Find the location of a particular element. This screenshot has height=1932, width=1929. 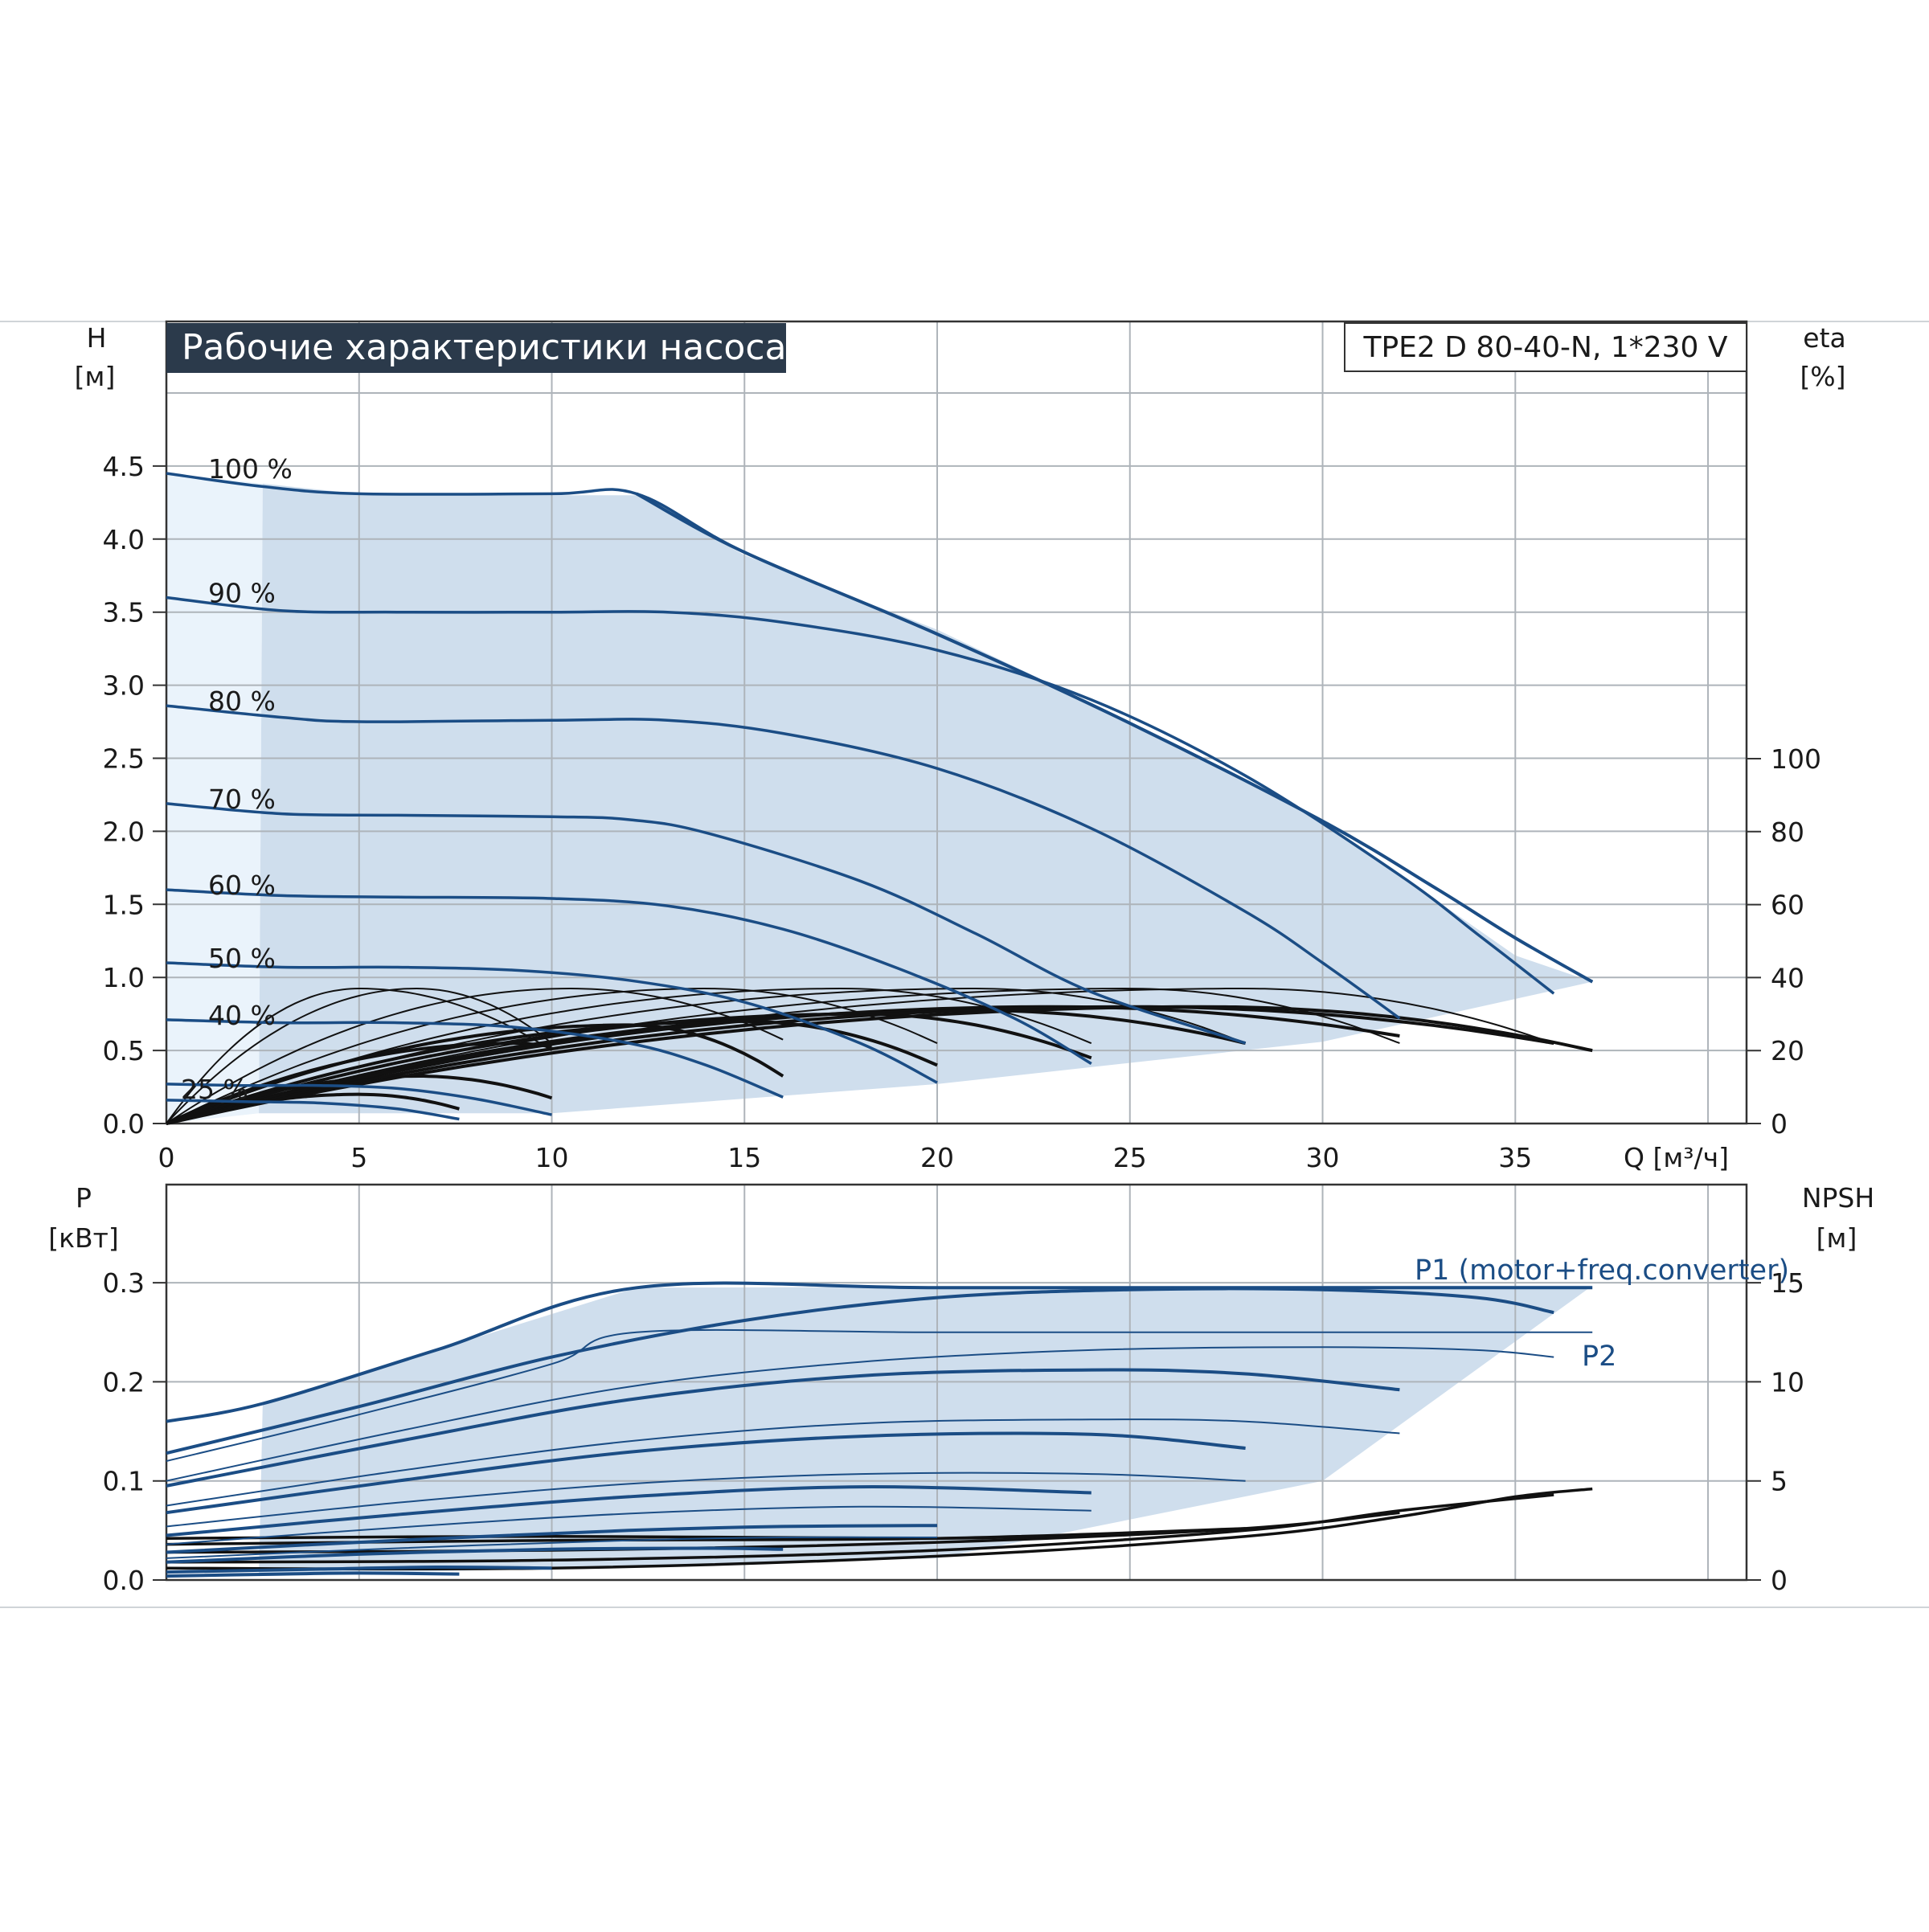

eta-tick-label: 20 is located at coordinates (1787, 1050).